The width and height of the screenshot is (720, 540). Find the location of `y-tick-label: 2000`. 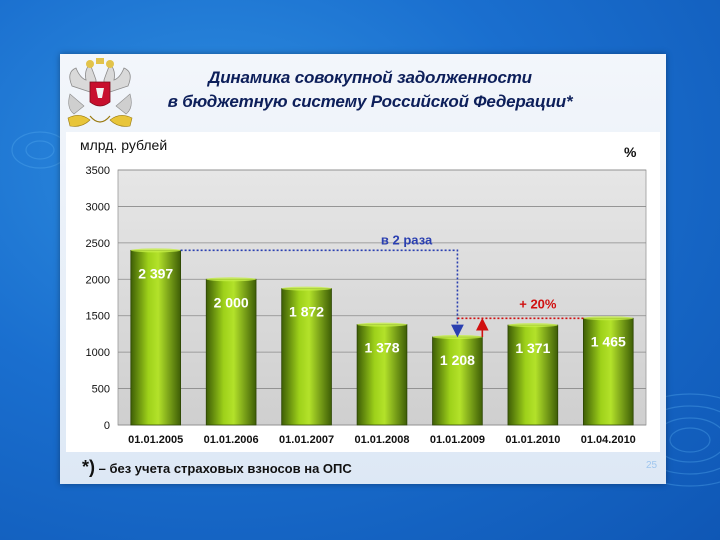

y-tick-label: 2000 is located at coordinates (98, 280).